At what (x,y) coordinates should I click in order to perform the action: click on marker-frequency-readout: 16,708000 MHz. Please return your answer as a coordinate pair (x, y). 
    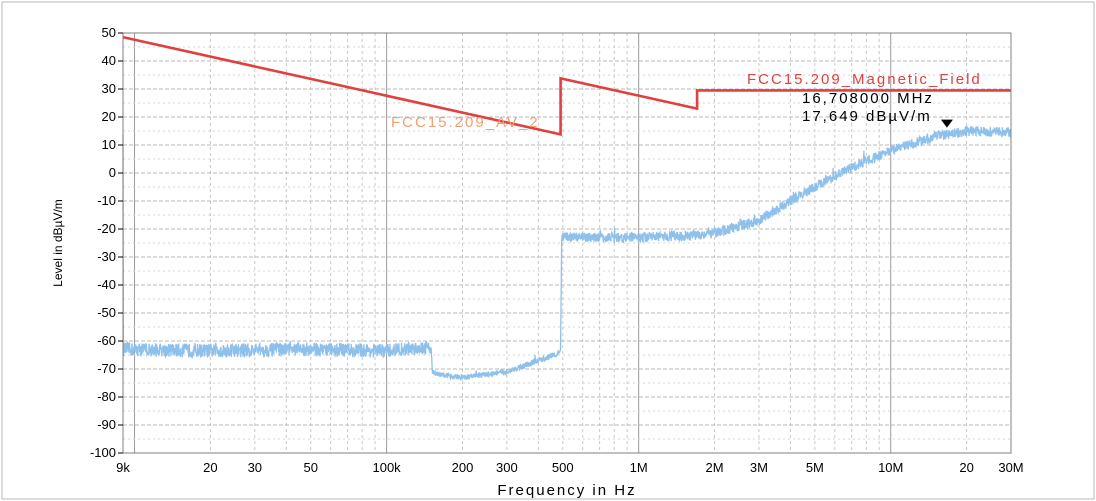
    Looking at the image, I should click on (868, 98).